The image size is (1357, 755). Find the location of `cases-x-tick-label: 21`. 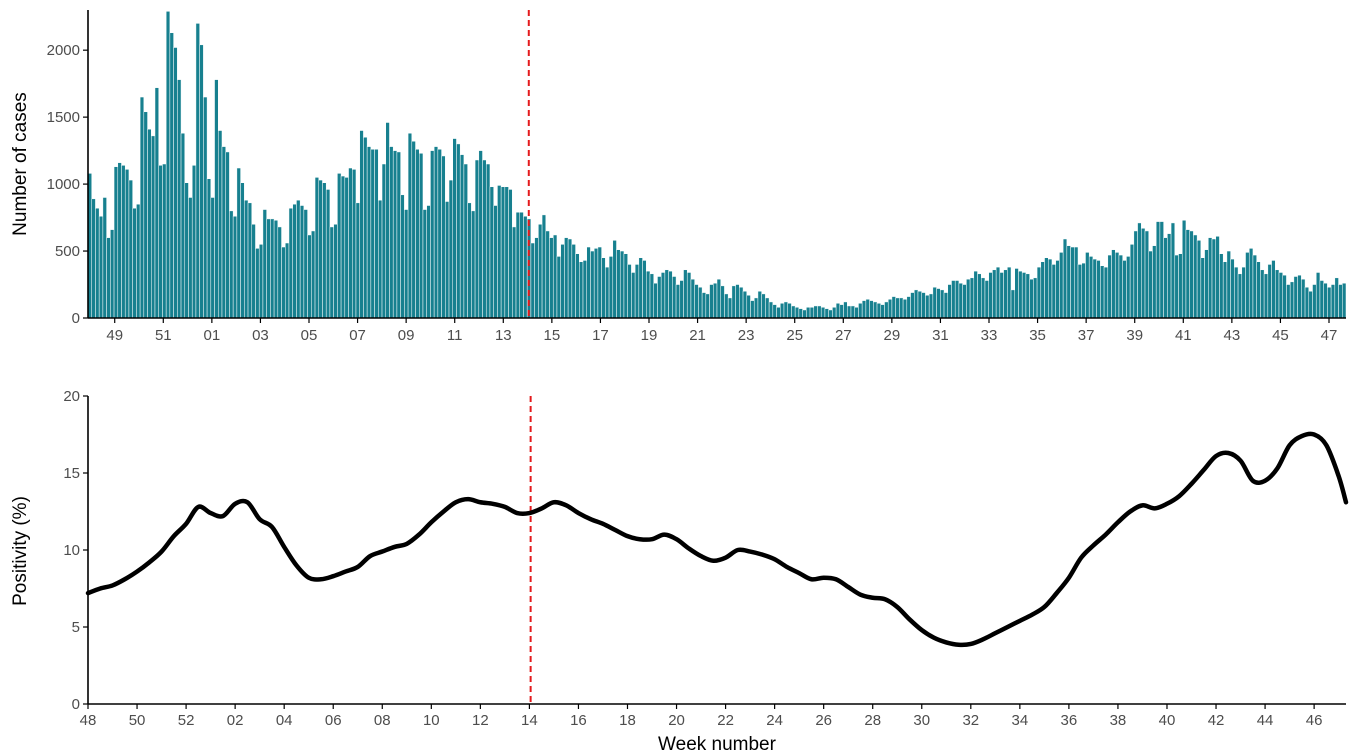

cases-x-tick-label: 21 is located at coordinates (697, 335).